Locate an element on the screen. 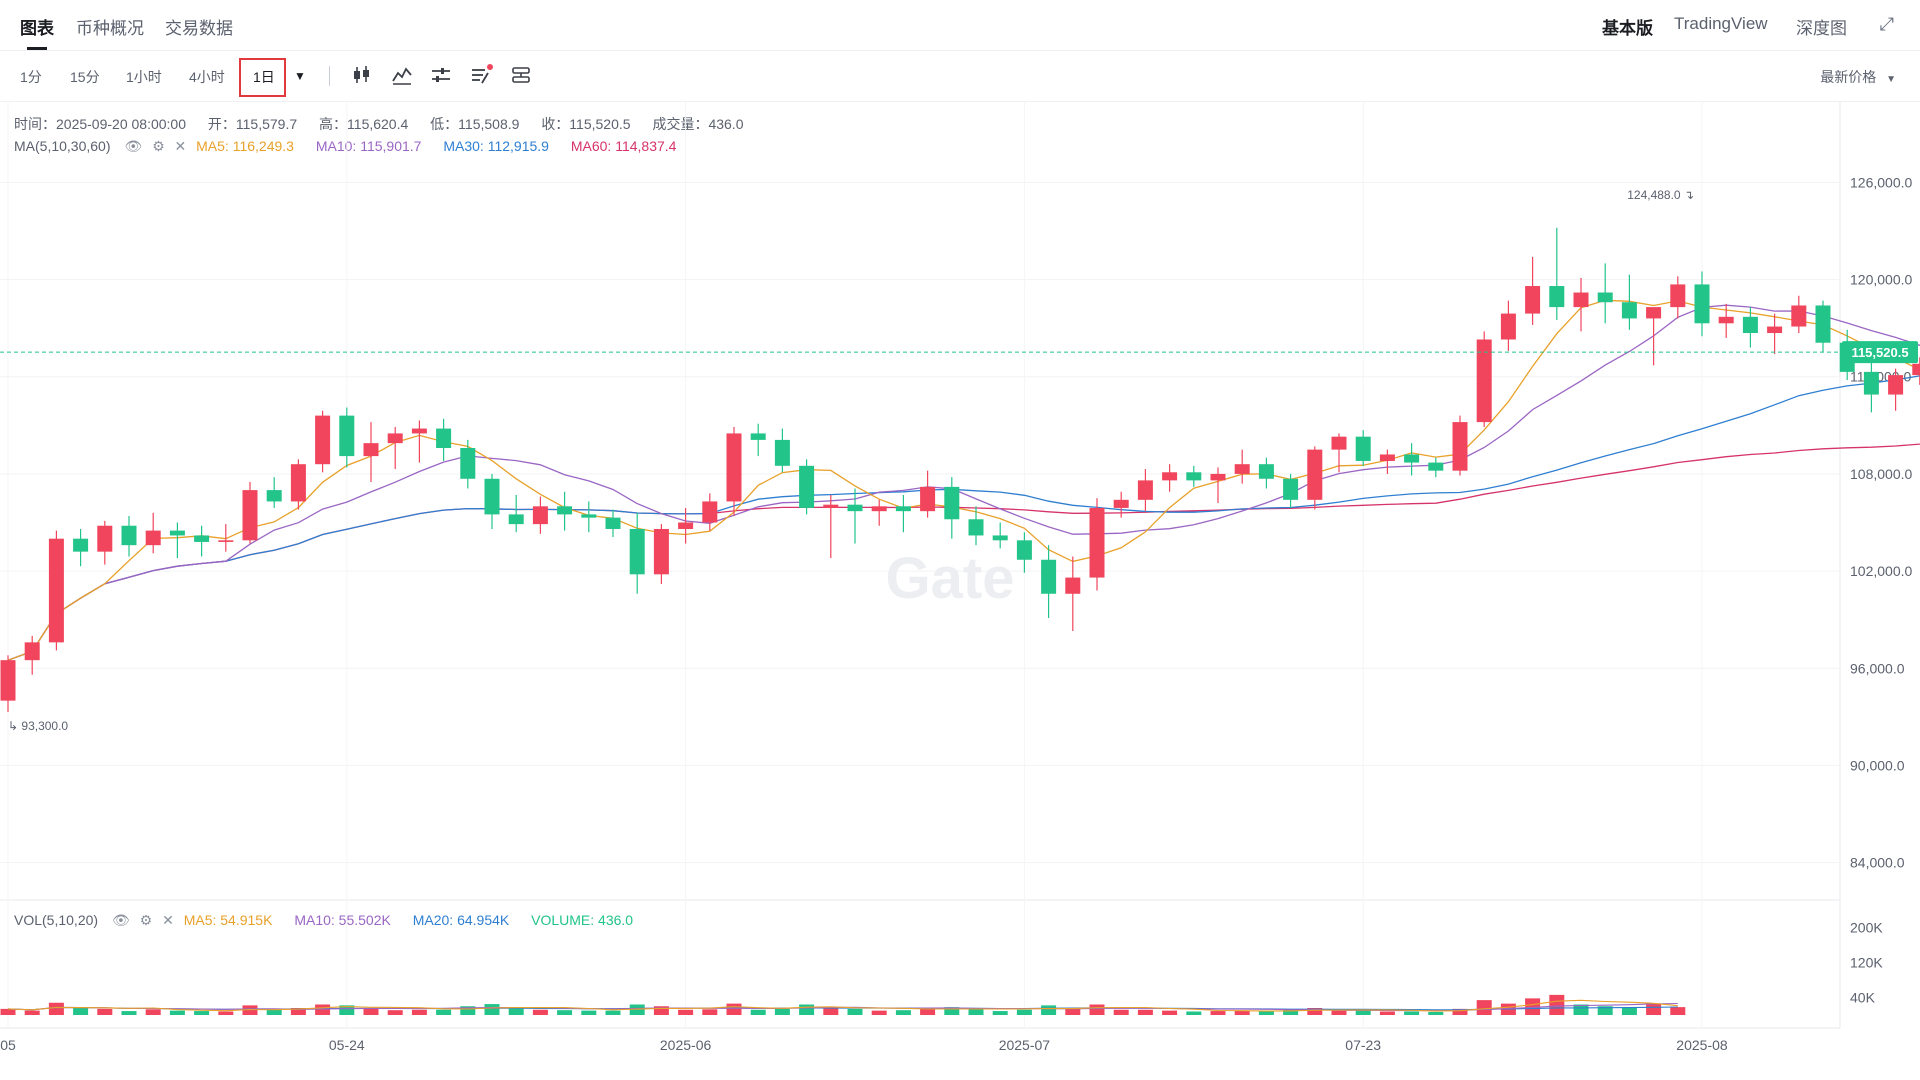 The height and width of the screenshot is (1080, 1920). fullscreen-icon: ⤢ is located at coordinates (1886, 24).